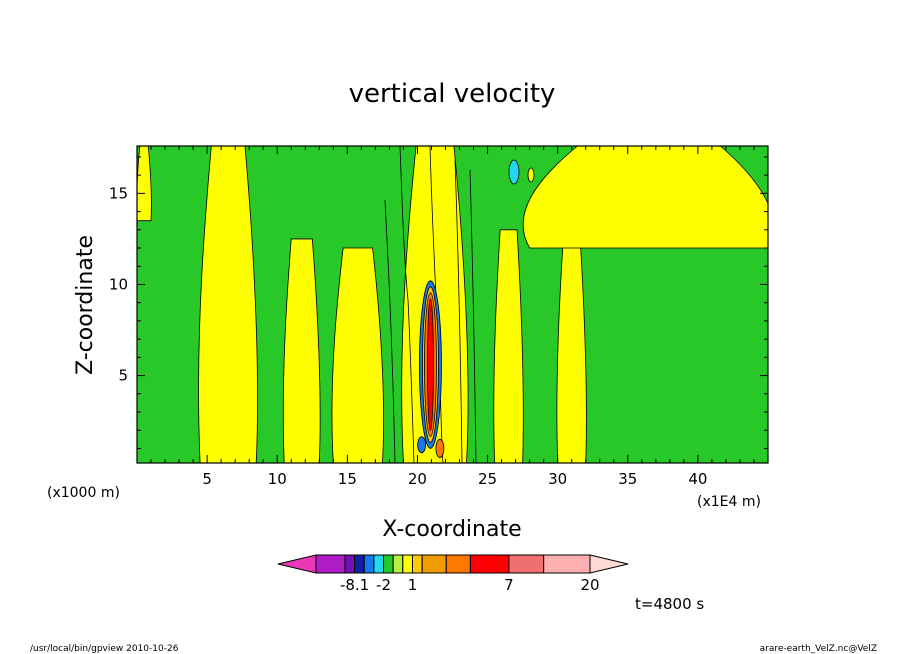  I want to click on colorbar-upper-arrow, so click(609, 564).